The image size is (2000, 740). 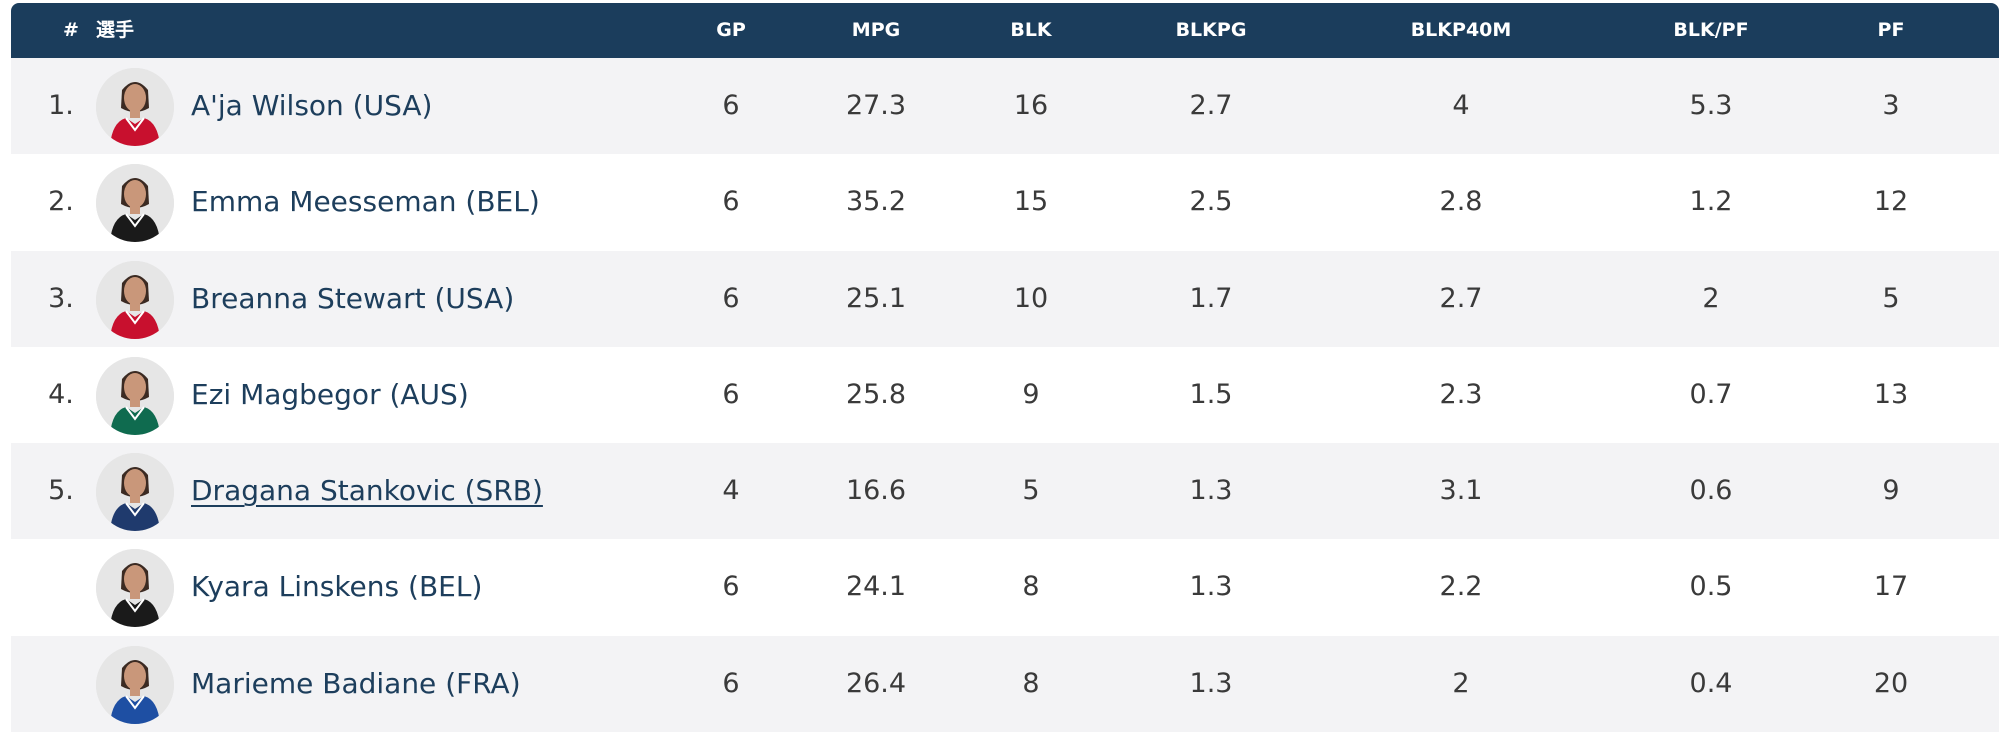 What do you see at coordinates (1711, 394) in the screenshot?
I see `blk-per-pf-cell: 0.7` at bounding box center [1711, 394].